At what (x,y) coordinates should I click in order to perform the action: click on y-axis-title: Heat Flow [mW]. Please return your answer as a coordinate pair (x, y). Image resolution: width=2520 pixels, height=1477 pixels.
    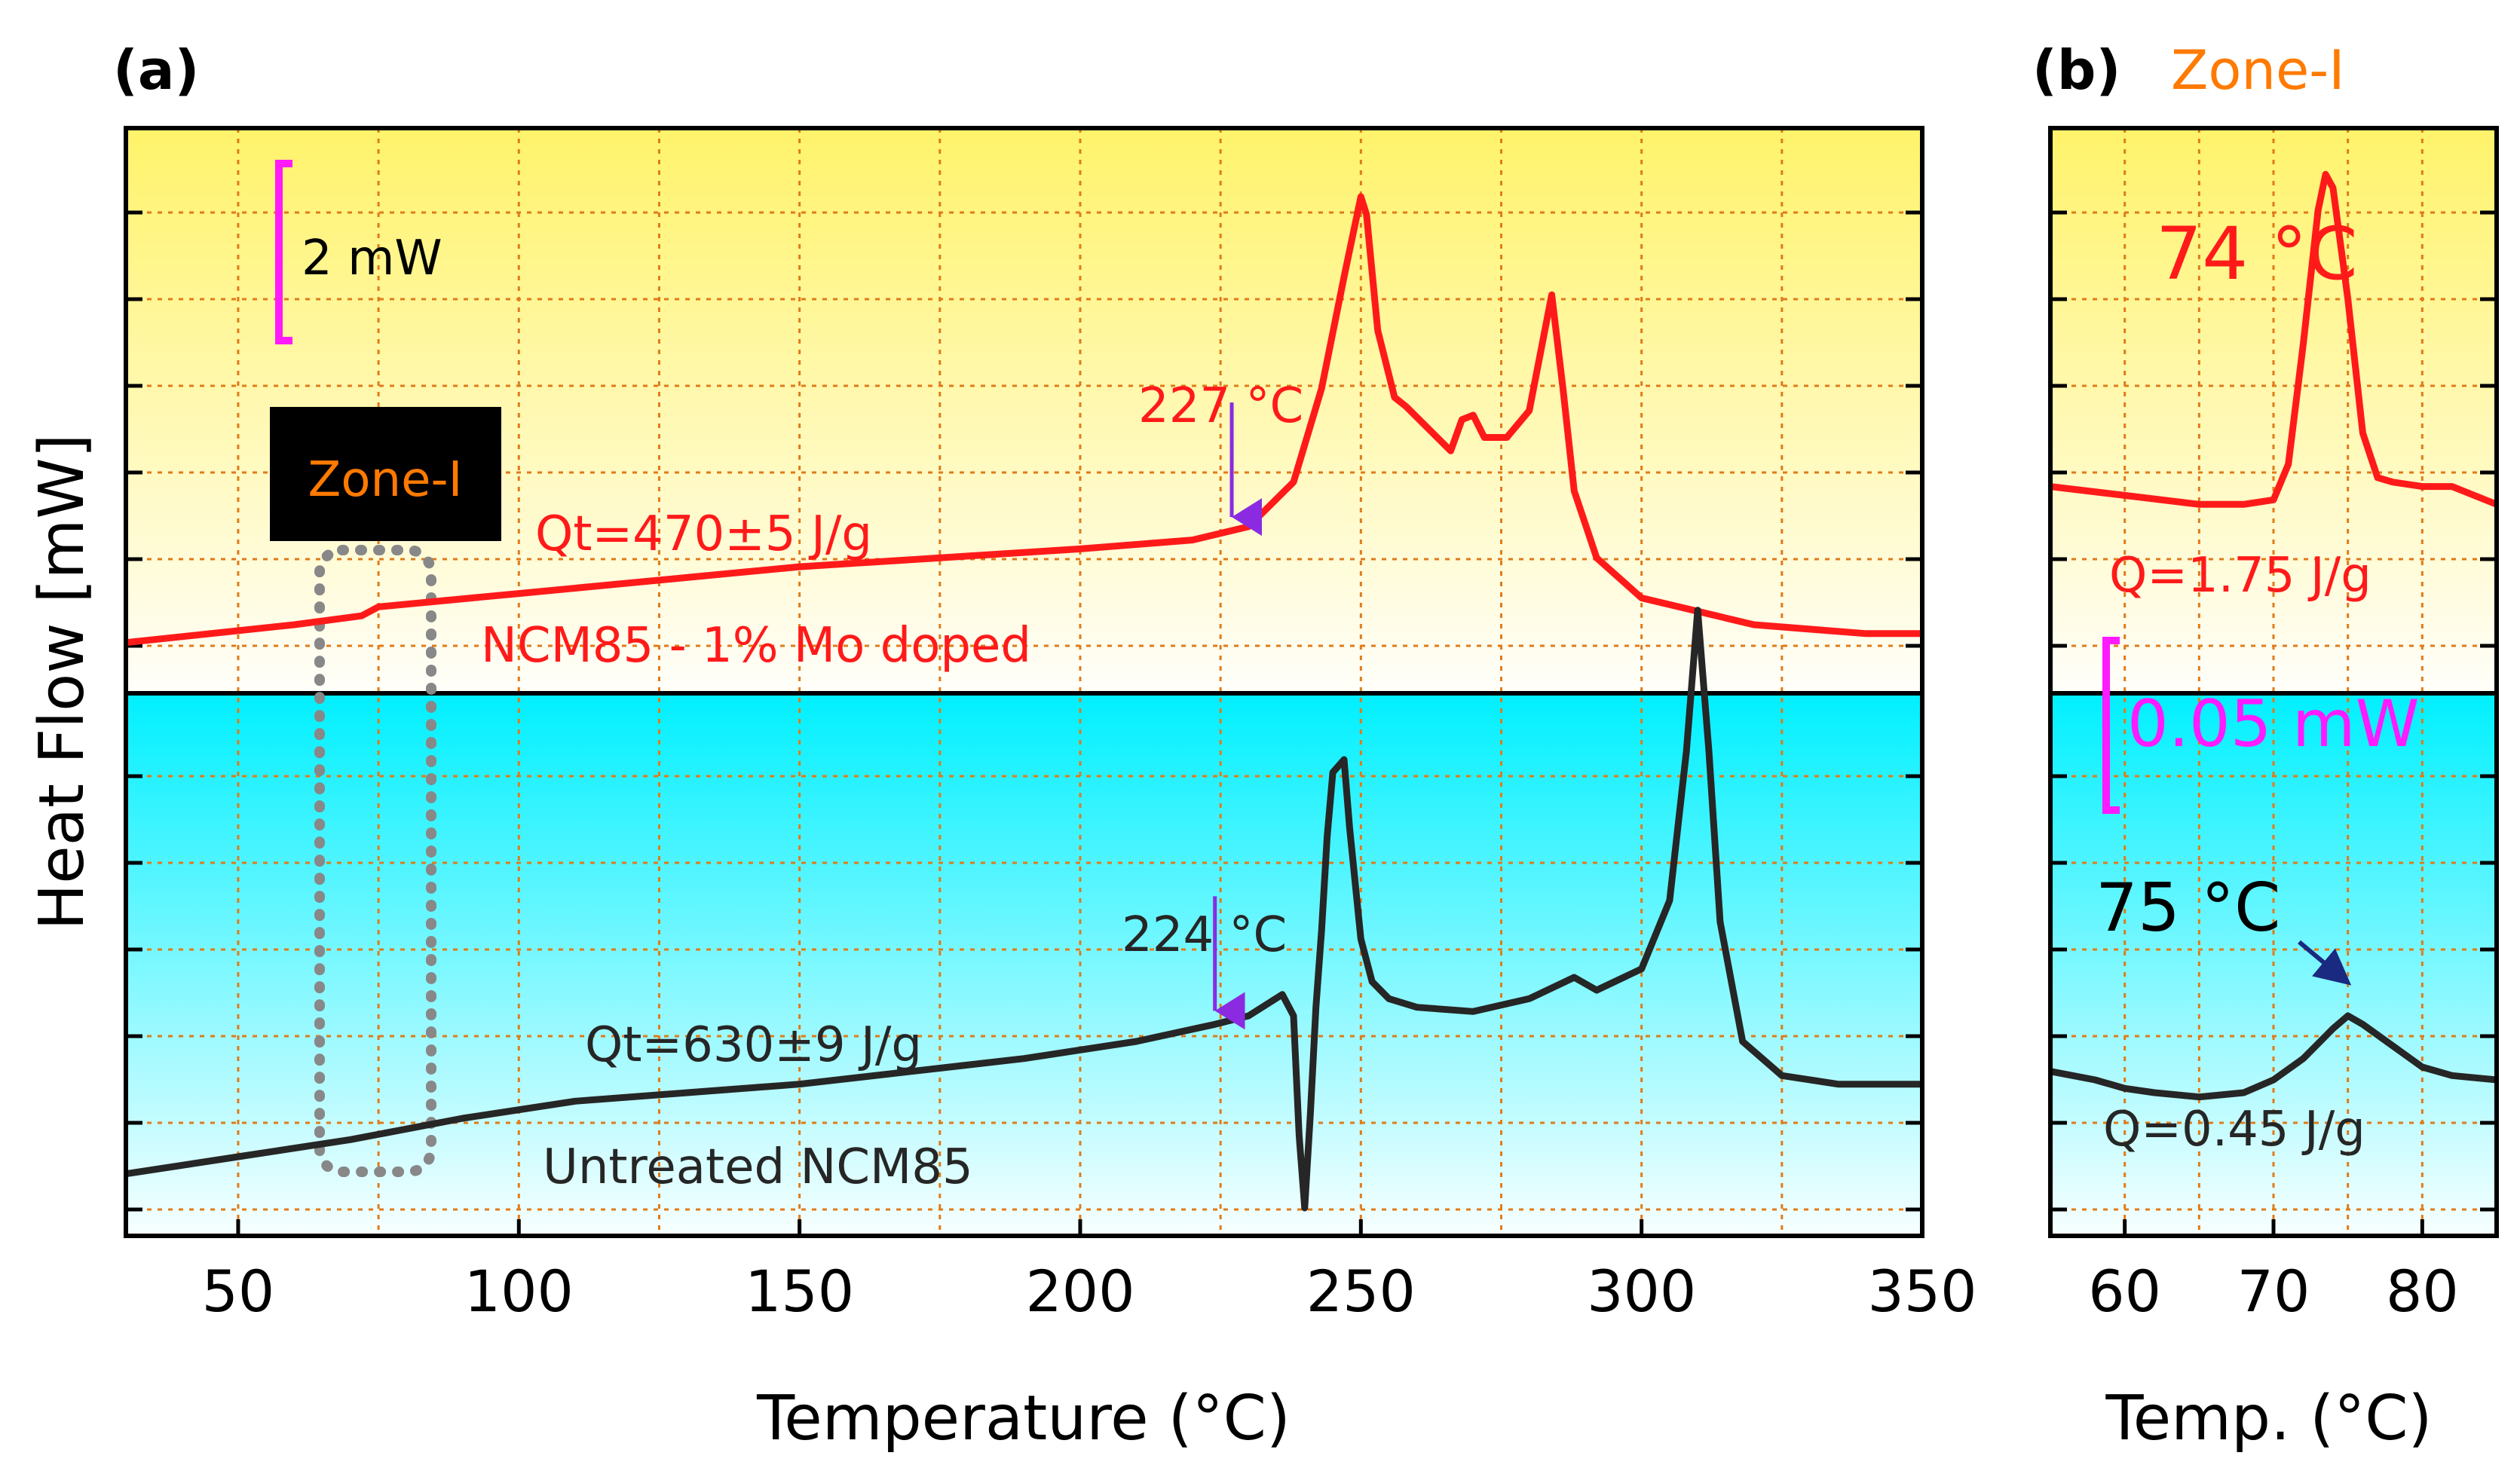
    Looking at the image, I should click on (62, 682).